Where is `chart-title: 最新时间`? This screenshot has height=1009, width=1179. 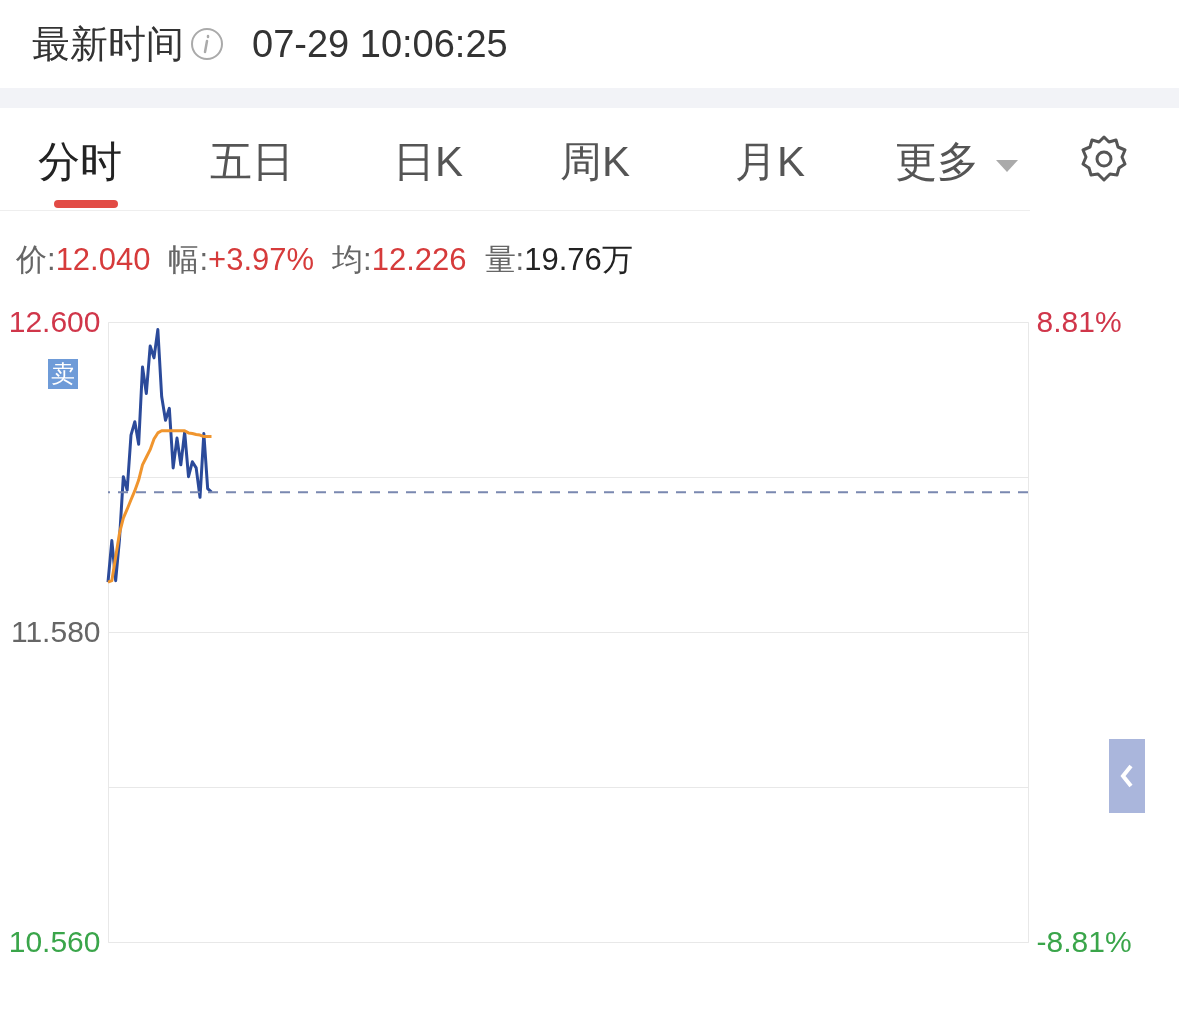
chart-title: 最新时间 is located at coordinates (108, 44).